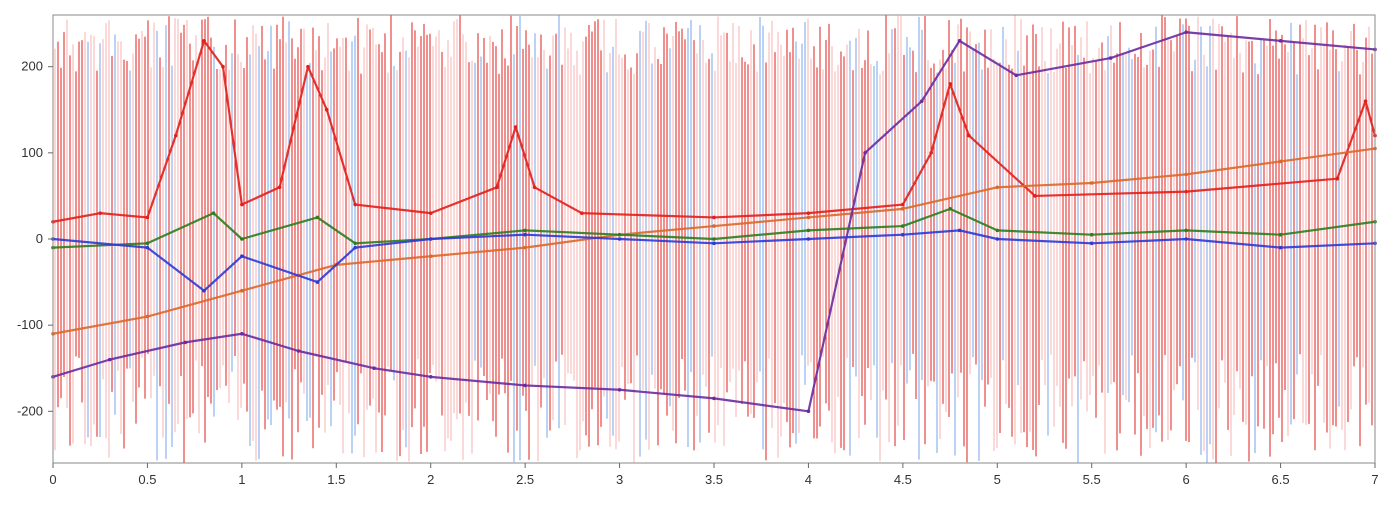 Image resolution: width=1400 pixels, height=505 pixels. Describe the element at coordinates (147, 479) in the screenshot. I see `x-tick-label: 0.5` at that location.